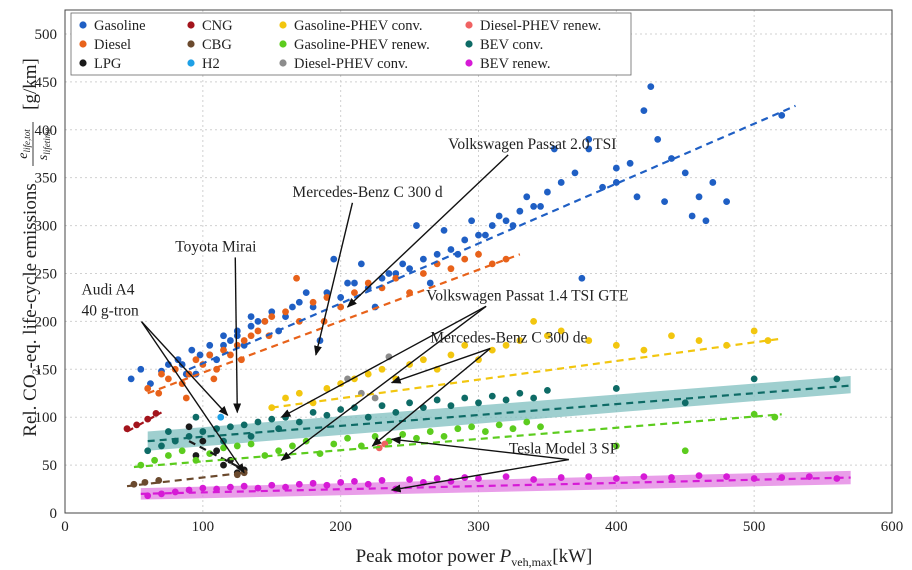 This screenshot has width=912, height=570. I want to click on annotation-tesla-model-3-sp: Tesla Model 3 SP, so click(564, 449).